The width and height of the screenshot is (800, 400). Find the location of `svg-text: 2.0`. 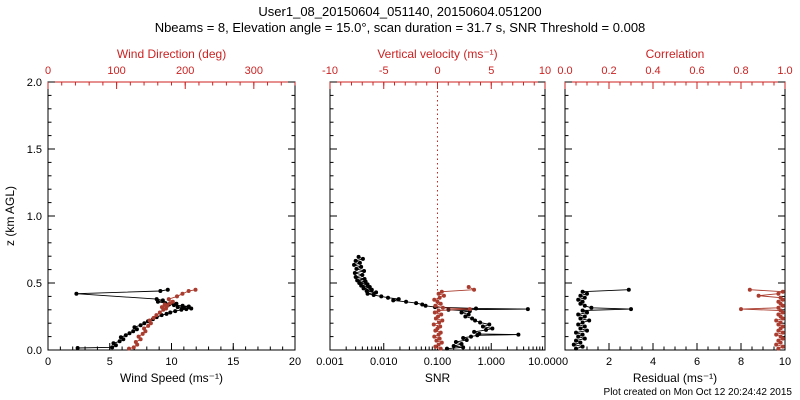

svg-text: 2.0 is located at coordinates (34, 83).